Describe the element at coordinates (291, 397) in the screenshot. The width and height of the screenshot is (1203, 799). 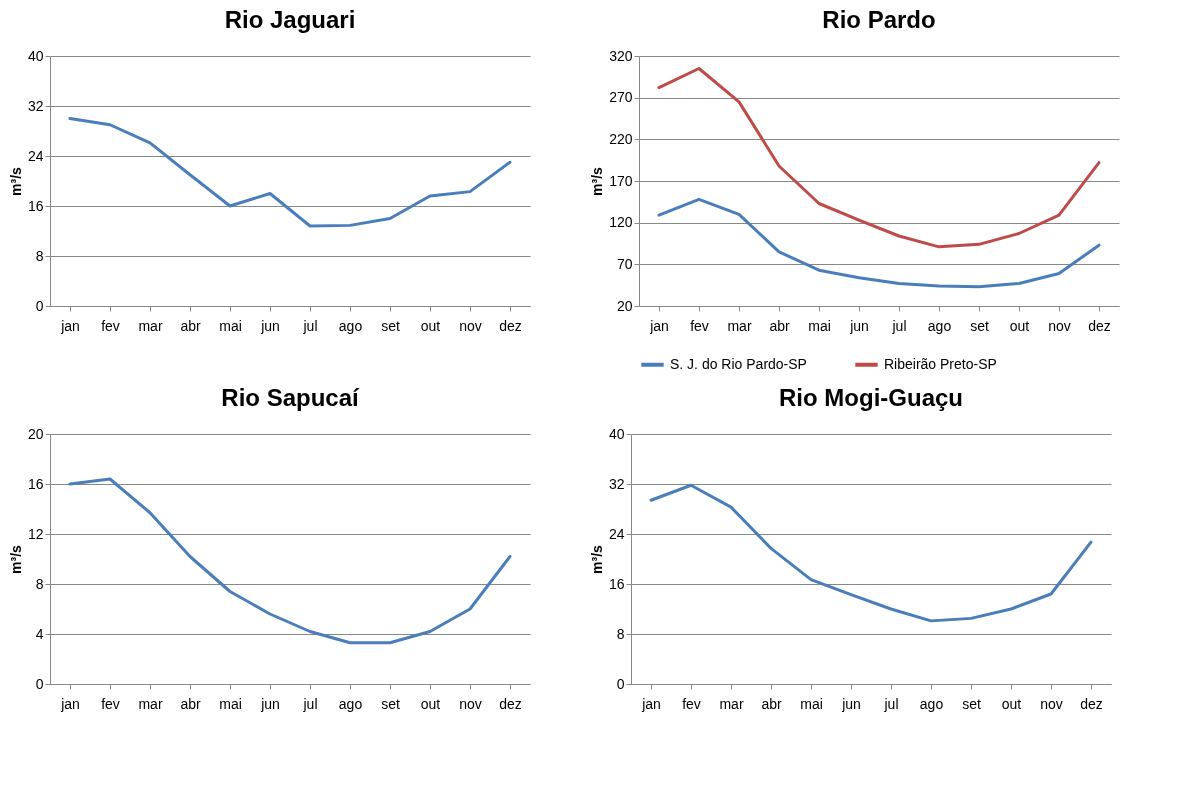
I see `chart-title: Rio Sapucaí` at that location.